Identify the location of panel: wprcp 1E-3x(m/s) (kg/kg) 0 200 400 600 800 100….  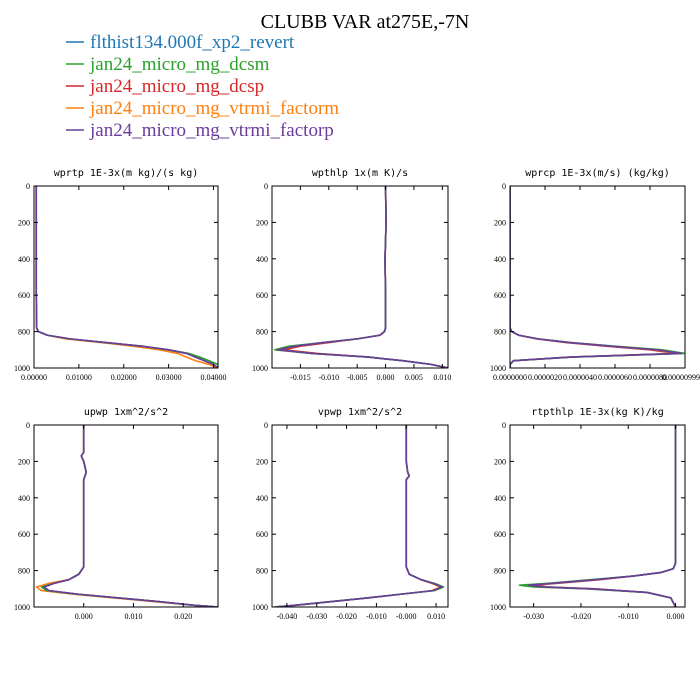
(595, 275).